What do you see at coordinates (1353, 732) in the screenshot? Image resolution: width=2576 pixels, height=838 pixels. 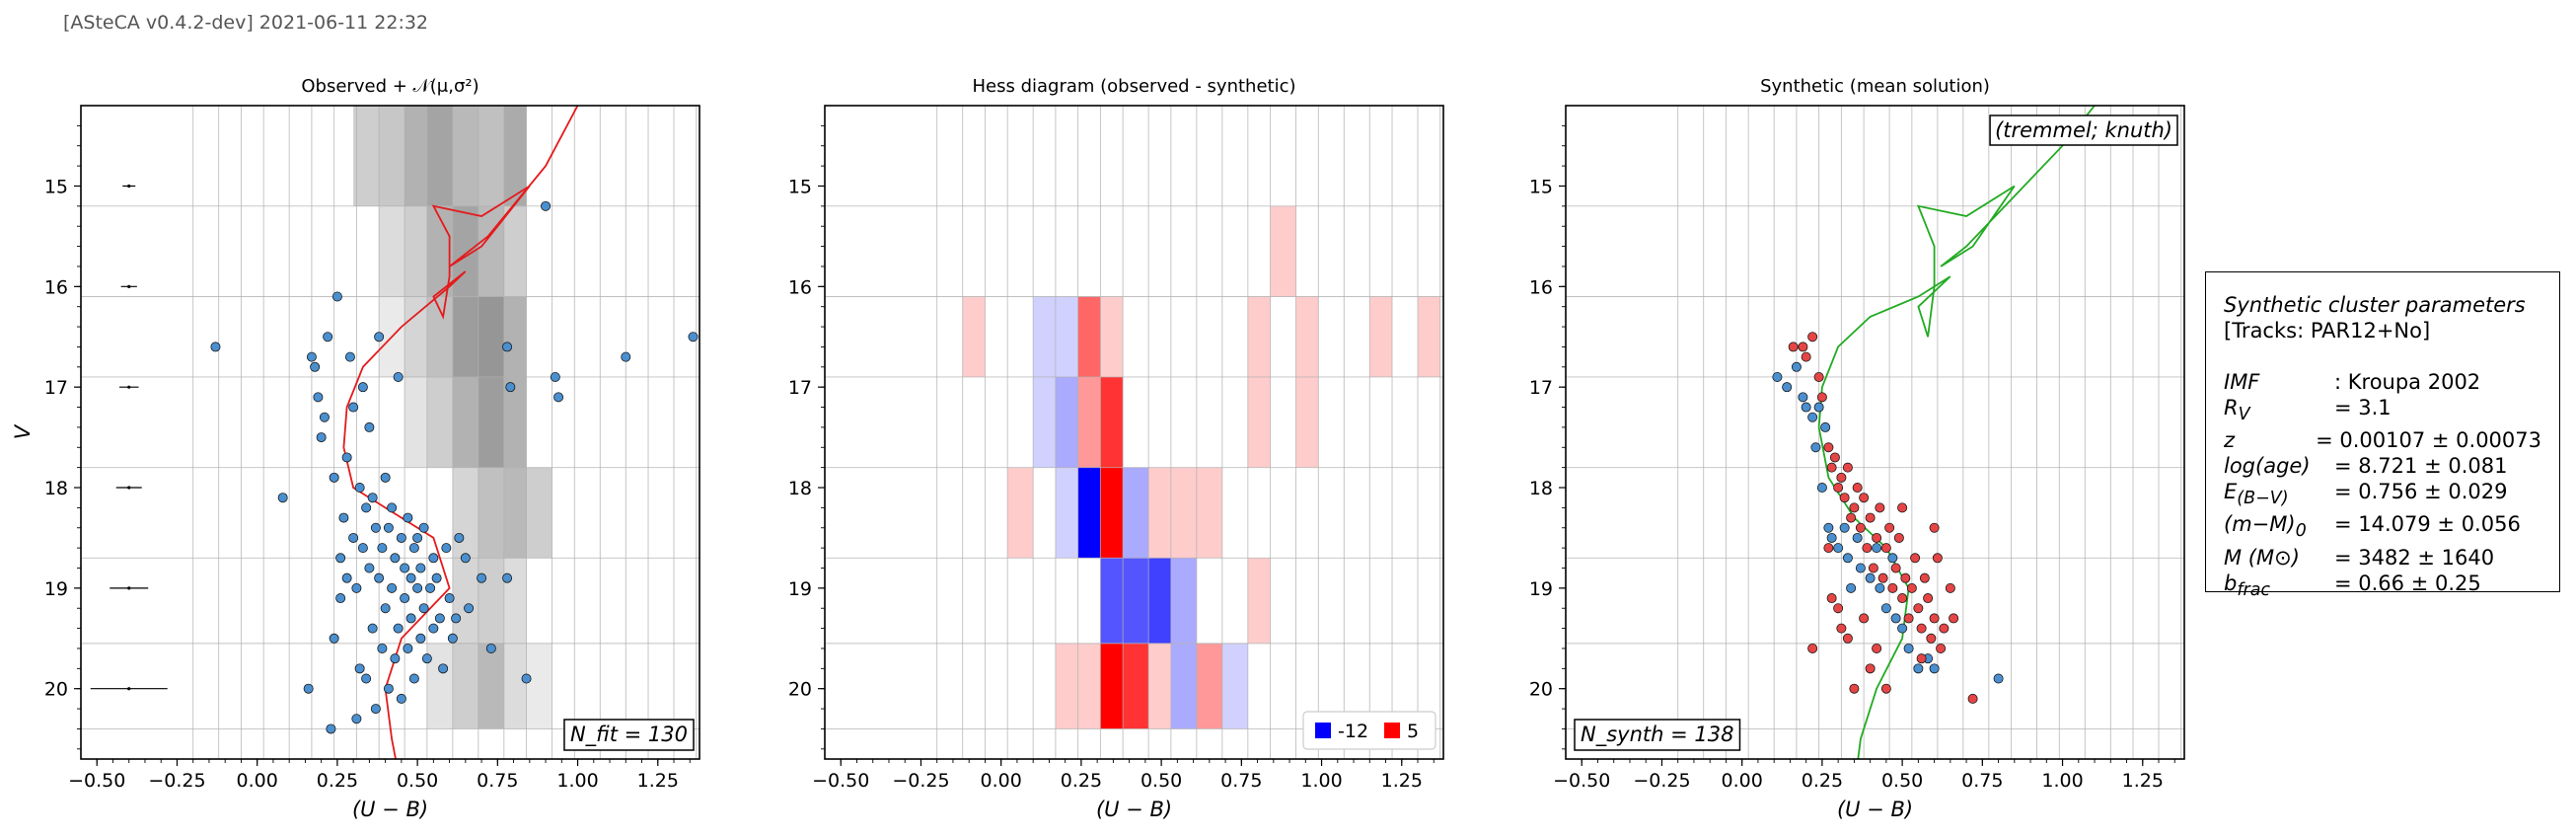 I see `legend-label: -12` at bounding box center [1353, 732].